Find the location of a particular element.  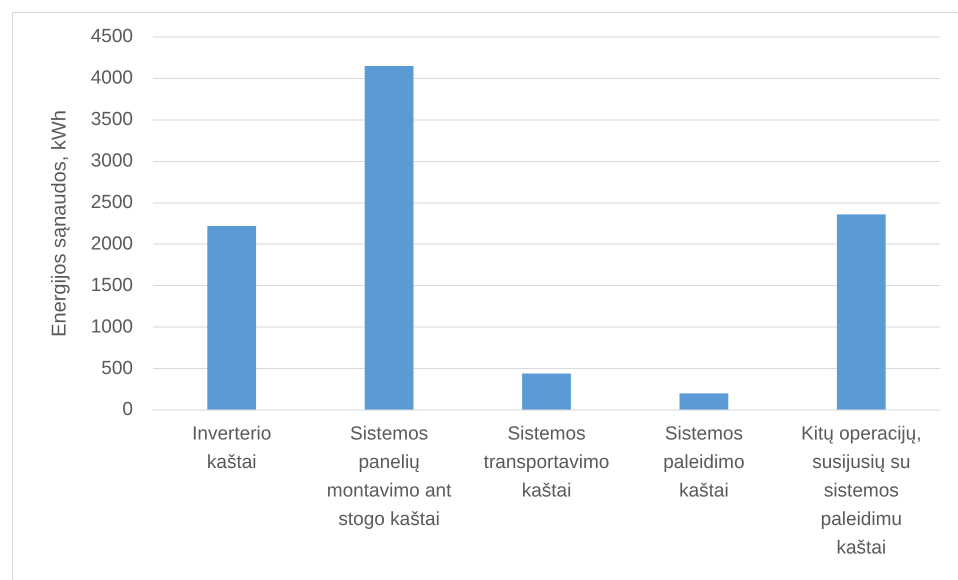

y-tick-label: 4000 is located at coordinates (111, 78).